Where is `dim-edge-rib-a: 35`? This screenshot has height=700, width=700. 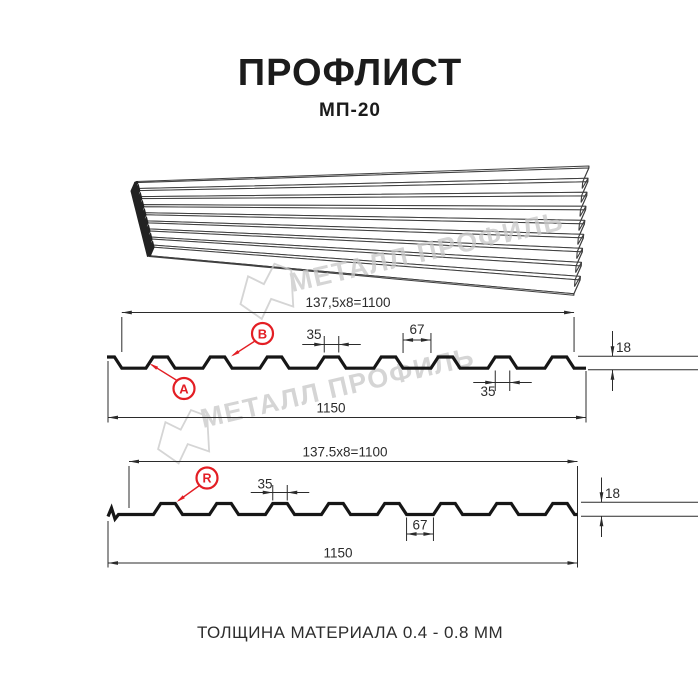
dim-edge-rib-a: 35 is located at coordinates (487, 391).